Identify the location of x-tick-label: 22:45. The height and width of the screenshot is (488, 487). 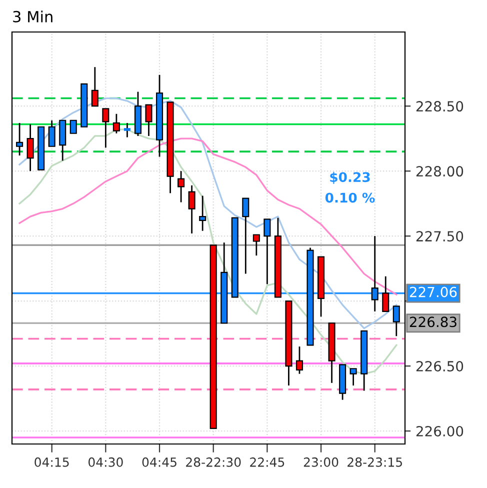
(267, 462).